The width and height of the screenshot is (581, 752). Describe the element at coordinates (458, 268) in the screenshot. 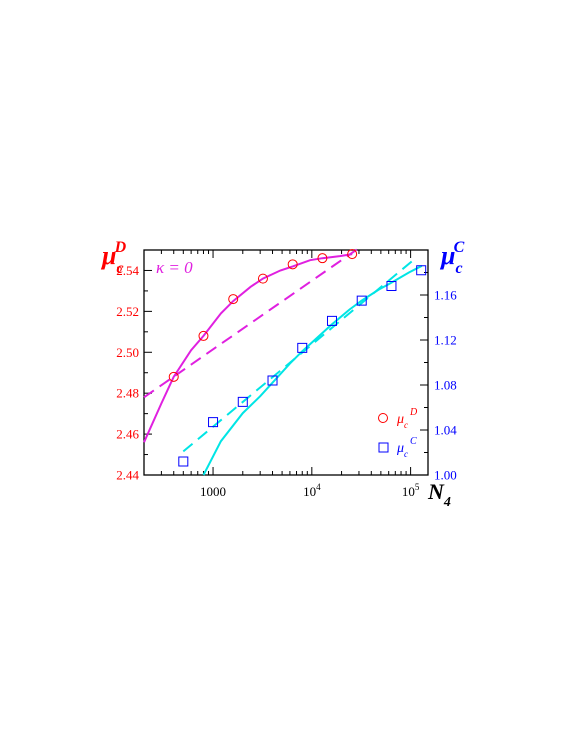

I see `right-axis-title-sub: c` at that location.